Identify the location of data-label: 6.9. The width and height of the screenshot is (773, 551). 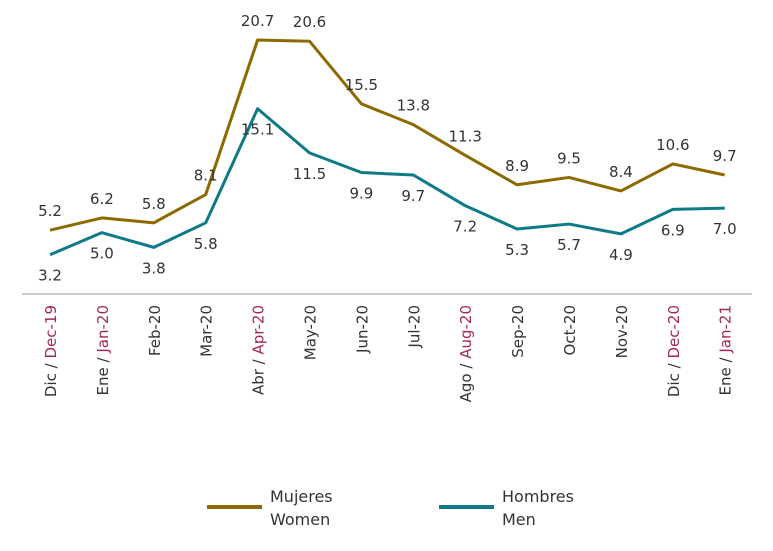
(673, 230).